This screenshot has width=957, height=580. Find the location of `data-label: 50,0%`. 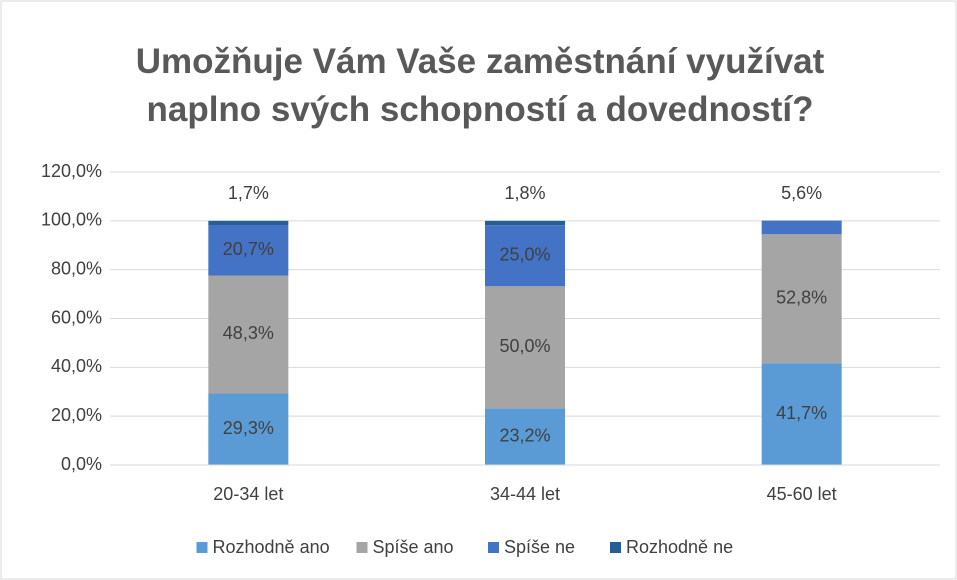

data-label: 50,0% is located at coordinates (524, 346).